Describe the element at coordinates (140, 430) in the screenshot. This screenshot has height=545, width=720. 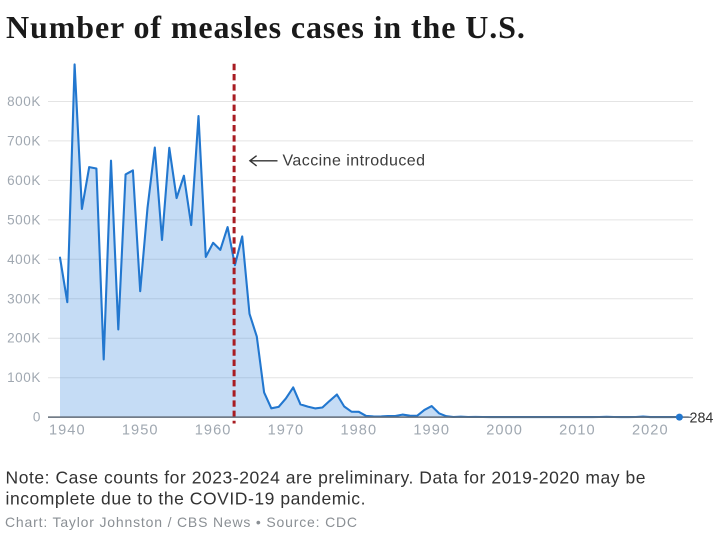
I see `svg-text: 1950` at that location.